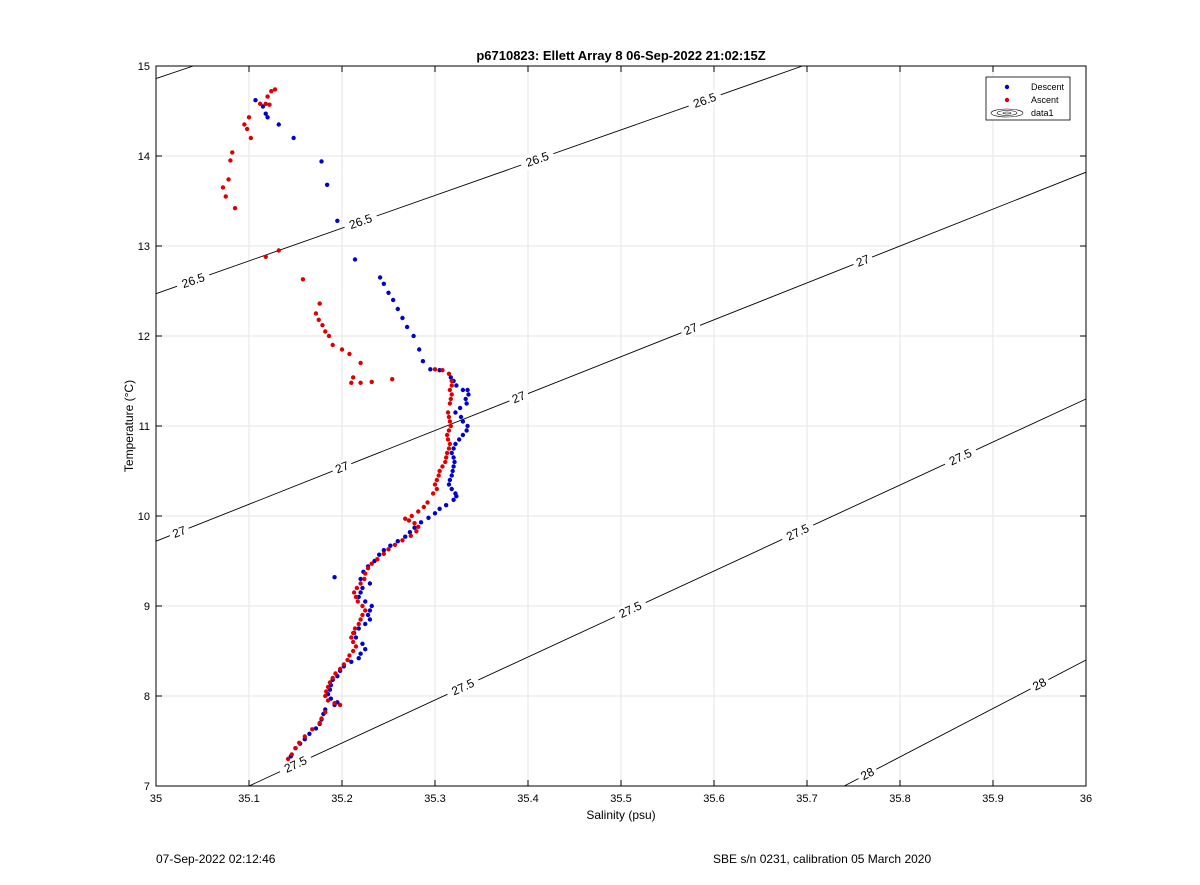 The height and width of the screenshot is (885, 1200). What do you see at coordinates (620, 815) in the screenshot?
I see `x-axis-label: Salinity (psu)` at bounding box center [620, 815].